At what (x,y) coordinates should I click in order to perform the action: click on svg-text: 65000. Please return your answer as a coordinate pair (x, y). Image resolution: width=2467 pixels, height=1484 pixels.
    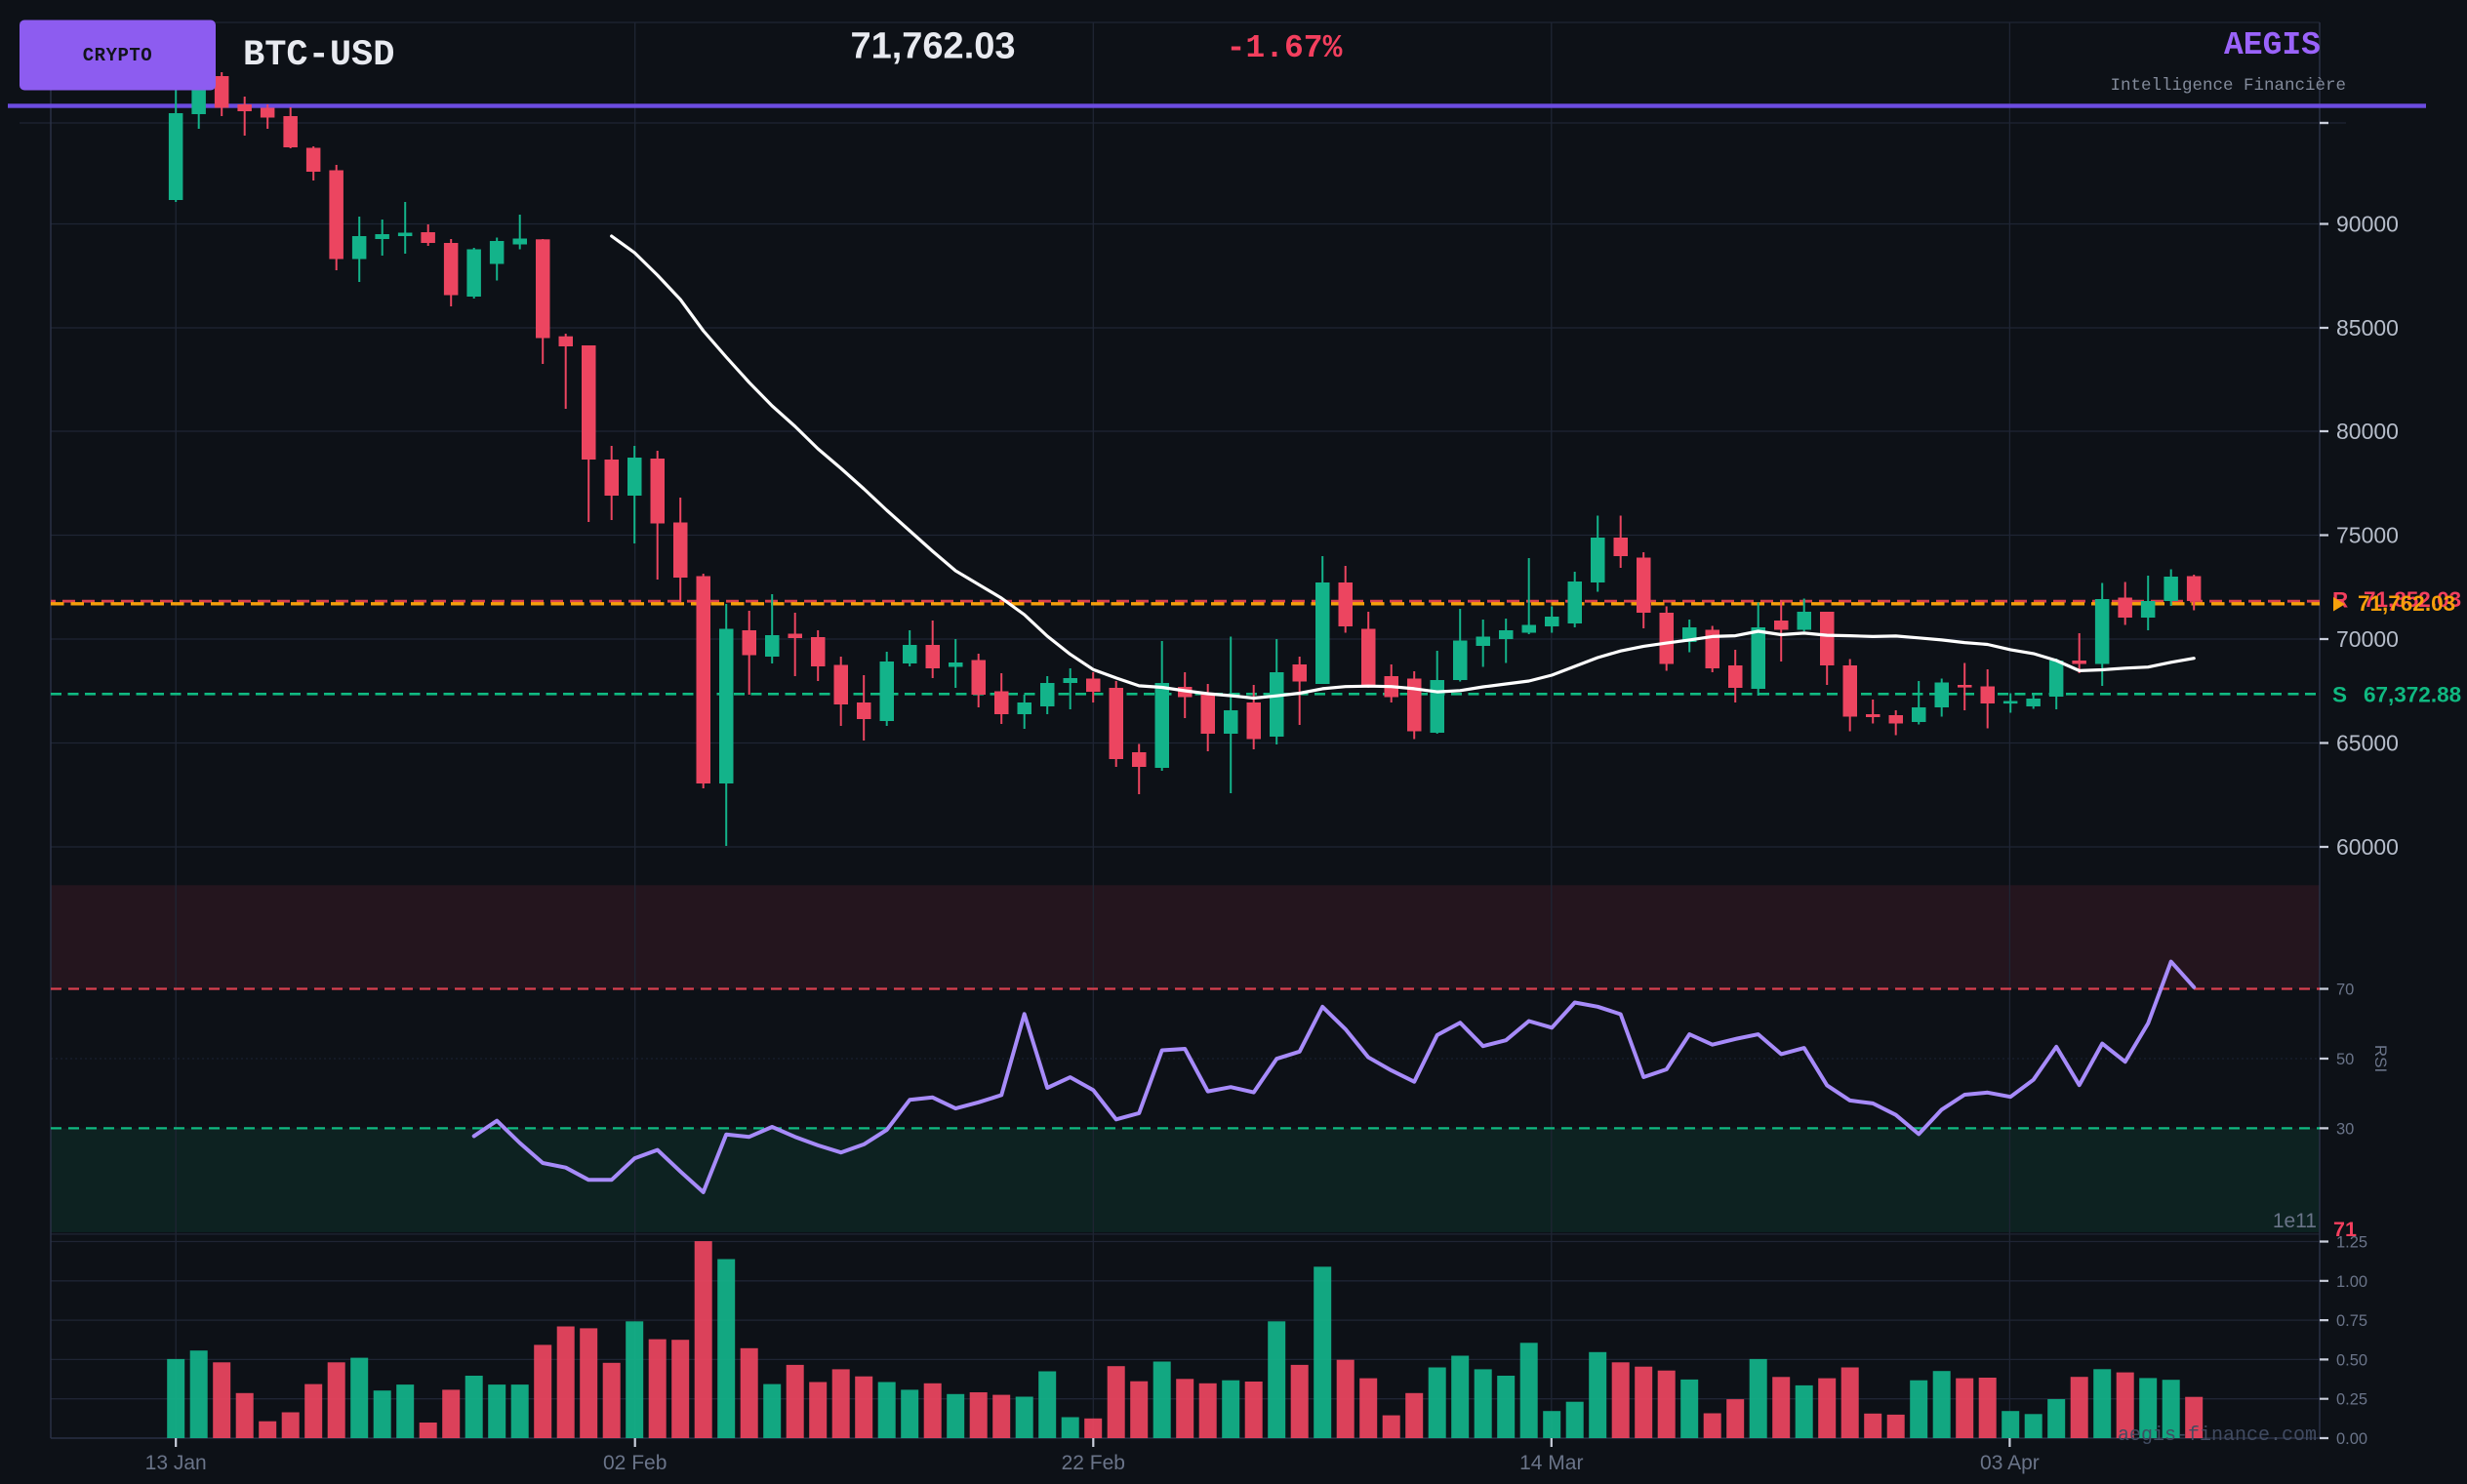
    Looking at the image, I should click on (2367, 743).